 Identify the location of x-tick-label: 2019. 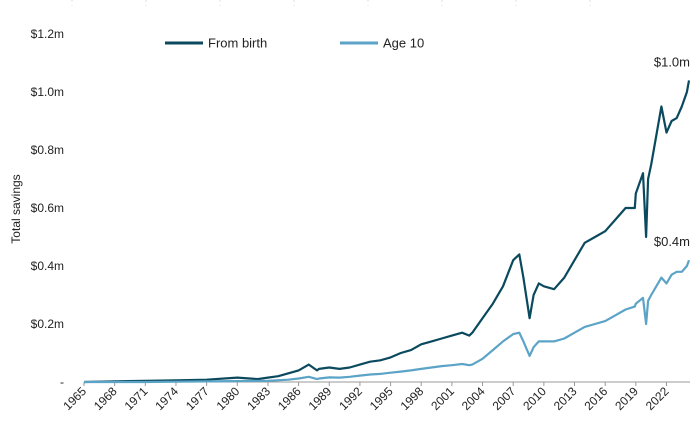
(626, 398).